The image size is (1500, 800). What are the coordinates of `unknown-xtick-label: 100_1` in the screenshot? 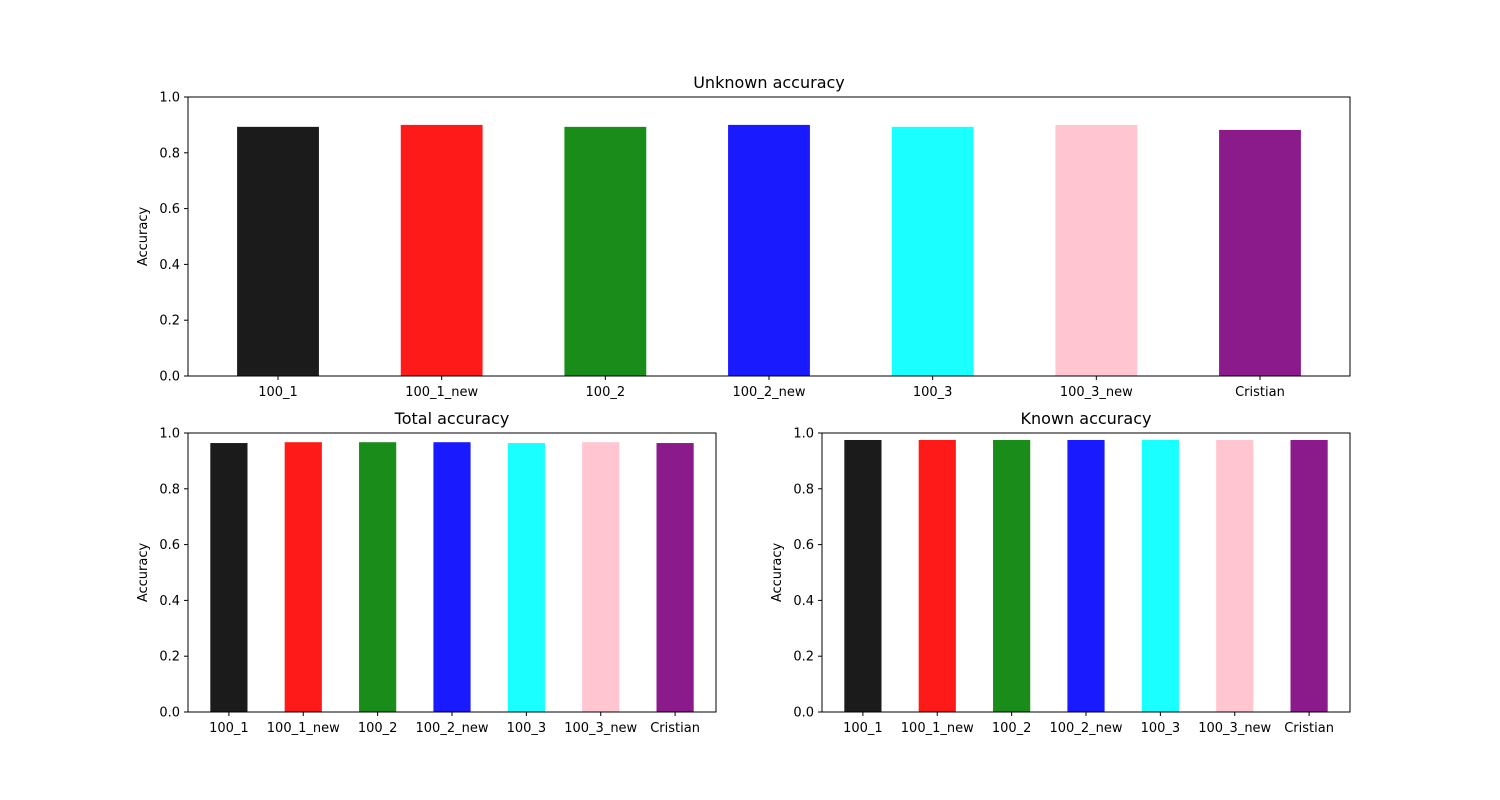 It's located at (278, 392).